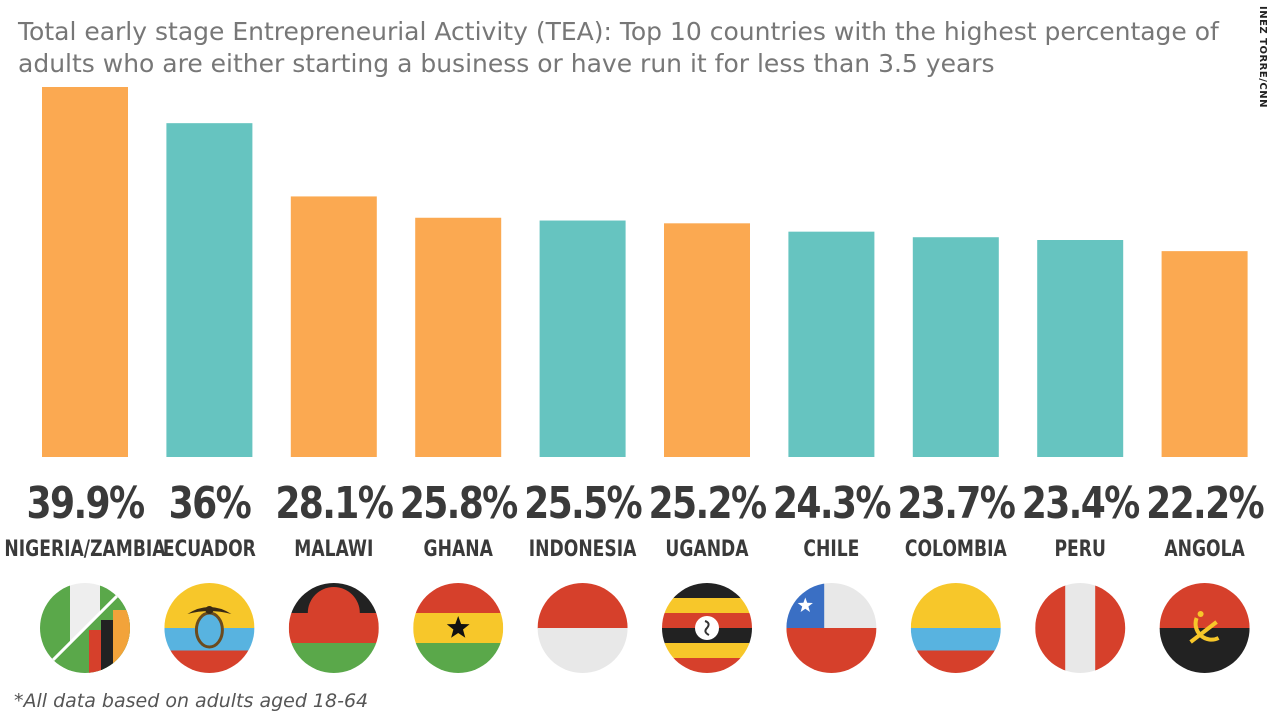  Describe the element at coordinates (1080, 348) in the screenshot. I see `bar-peru` at that location.